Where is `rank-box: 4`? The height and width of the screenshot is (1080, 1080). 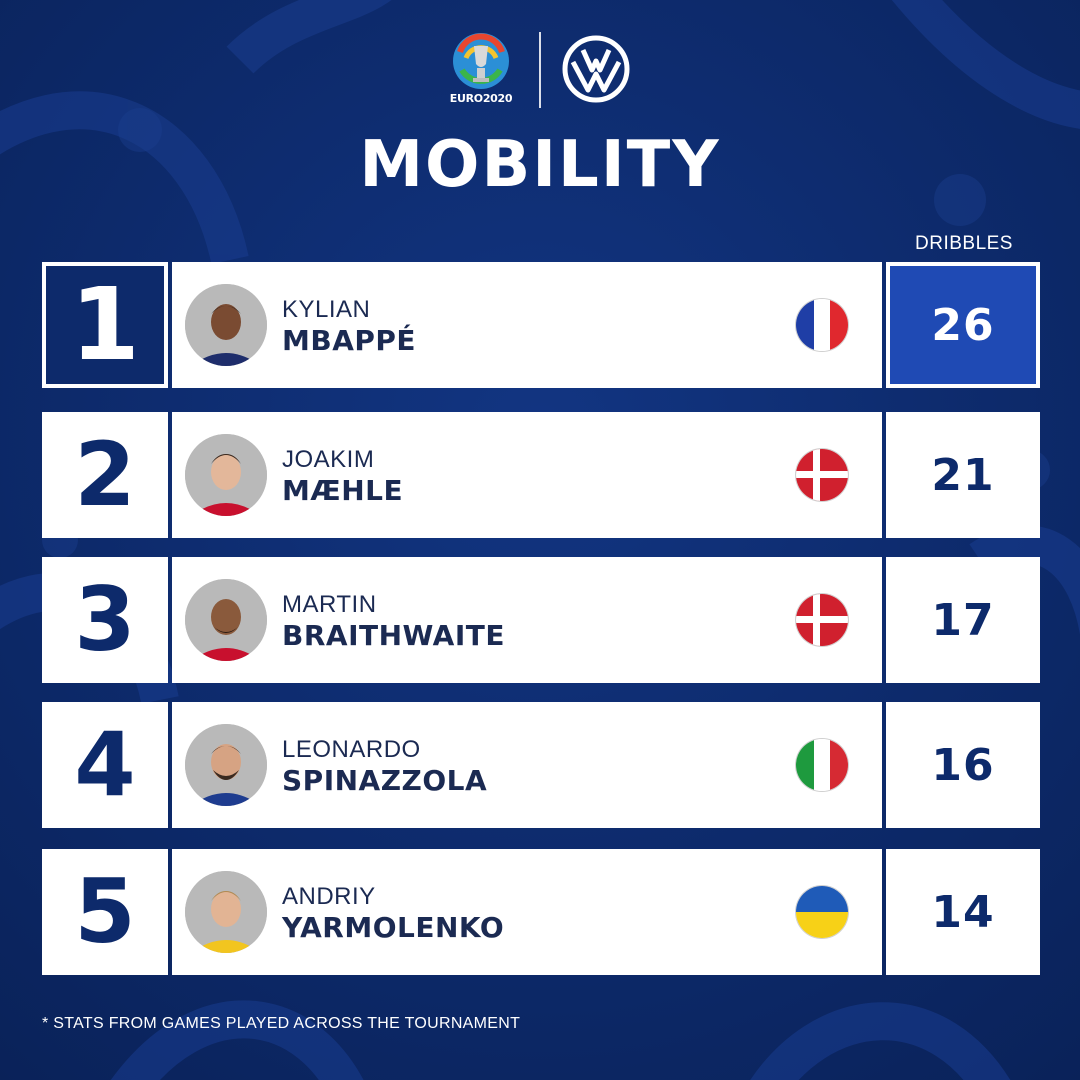
rank-box: 4 is located at coordinates (105, 765).